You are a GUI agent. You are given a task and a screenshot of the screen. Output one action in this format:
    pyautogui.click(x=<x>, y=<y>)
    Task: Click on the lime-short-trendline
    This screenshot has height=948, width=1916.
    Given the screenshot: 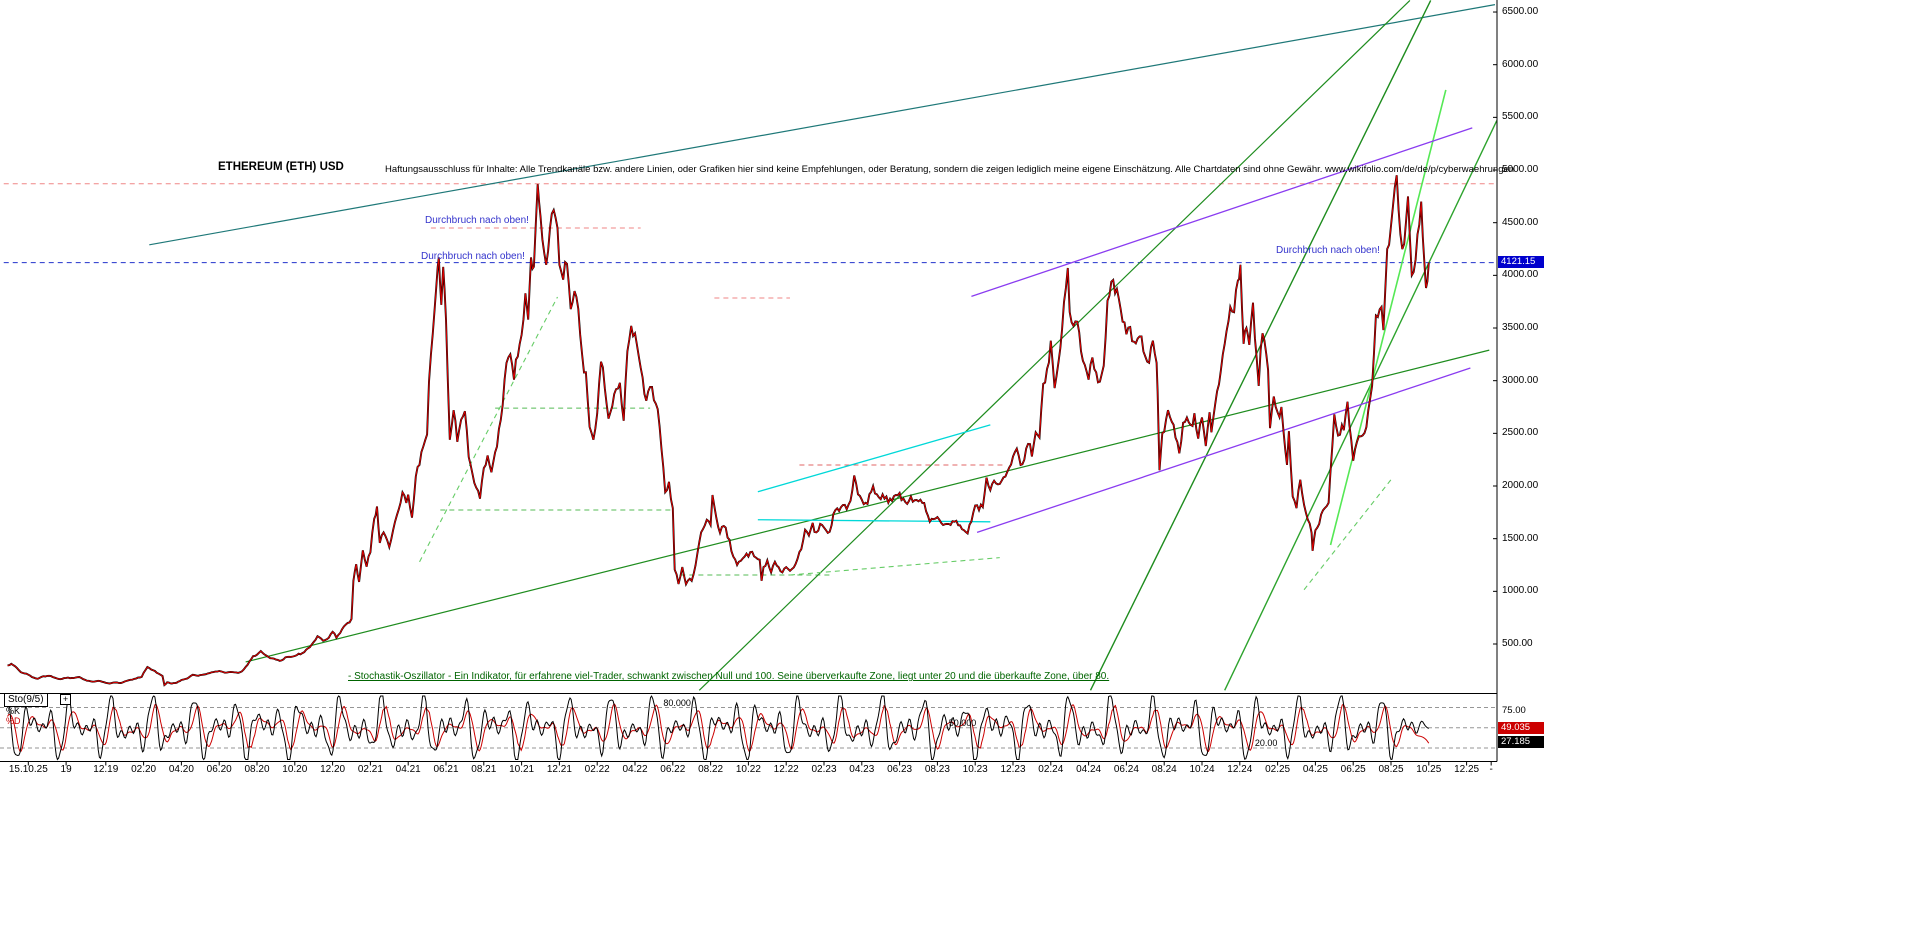 What is the action you would take?
    pyautogui.click(x=1388, y=317)
    